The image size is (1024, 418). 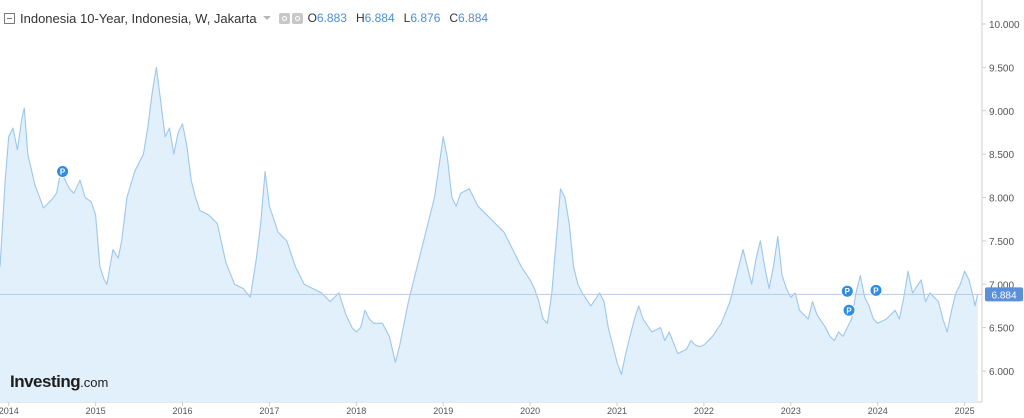 I want to click on y-tick-label: 8.000, so click(x=1001, y=199).